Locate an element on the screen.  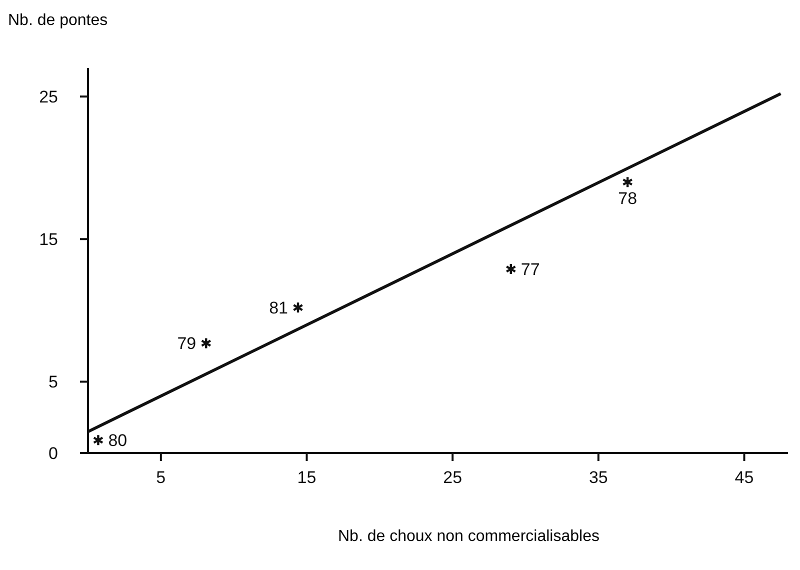
x-tick-label: 5 is located at coordinates (161, 478).